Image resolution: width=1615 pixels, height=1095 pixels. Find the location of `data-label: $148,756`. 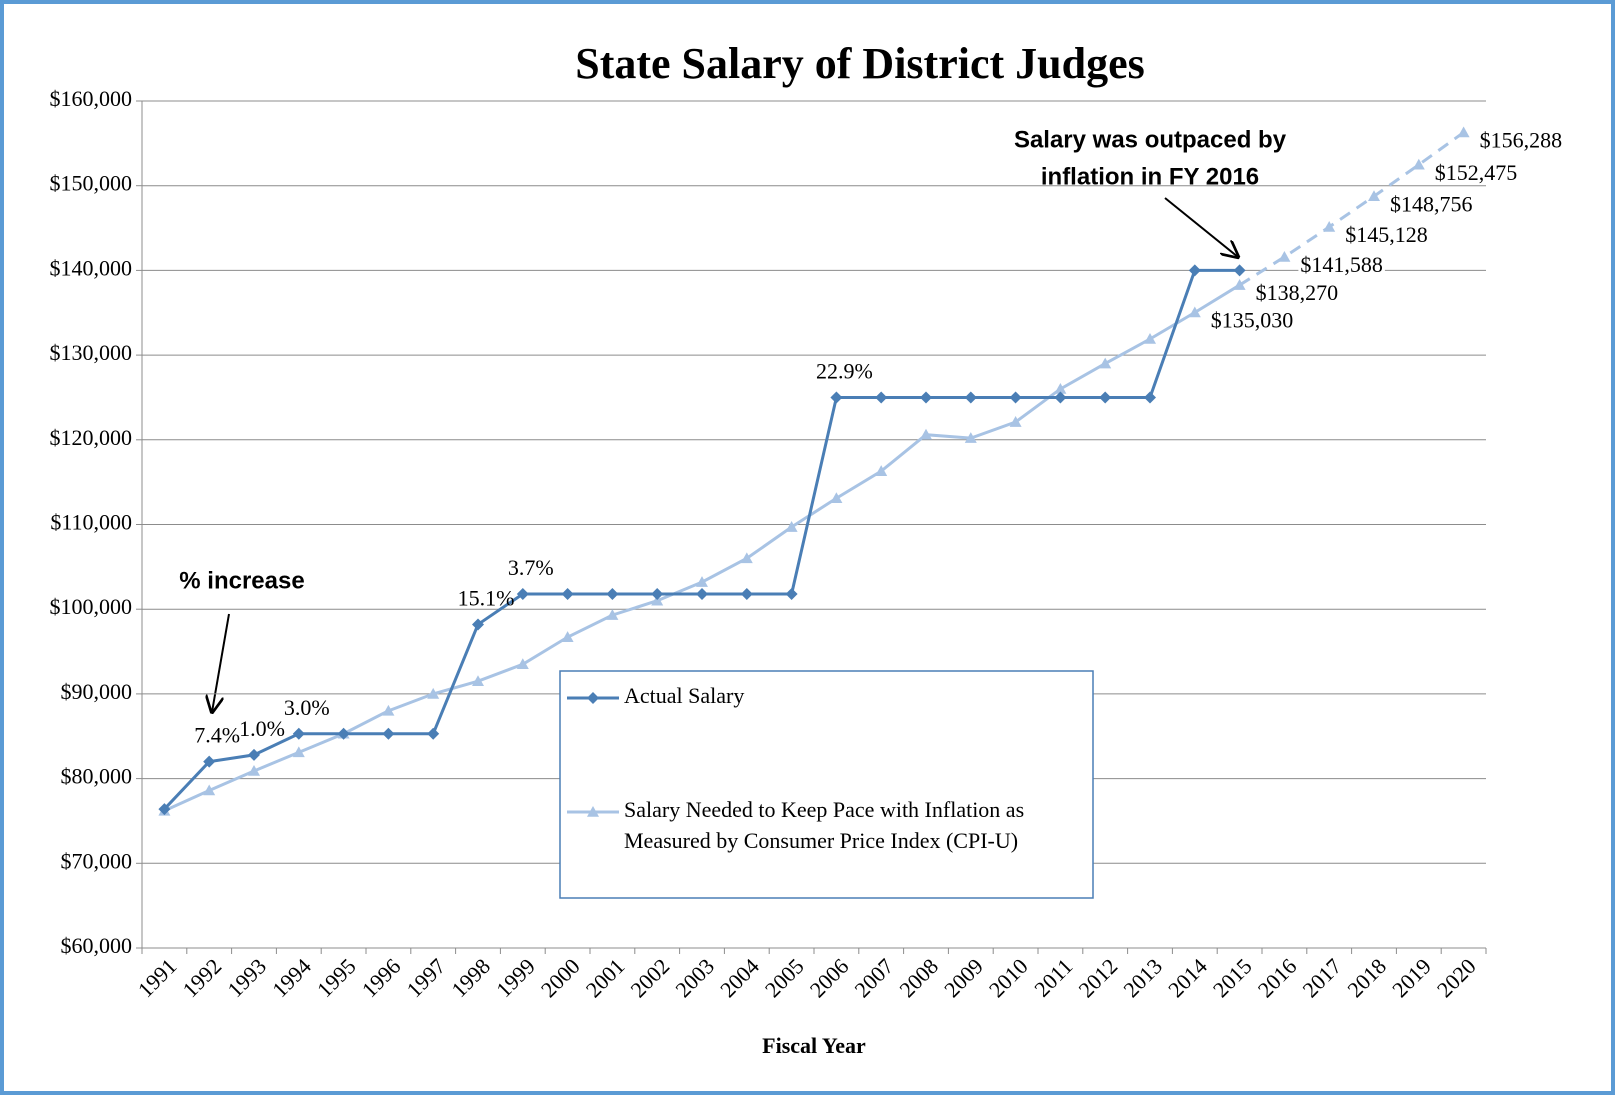

data-label: $148,756 is located at coordinates (1431, 203).